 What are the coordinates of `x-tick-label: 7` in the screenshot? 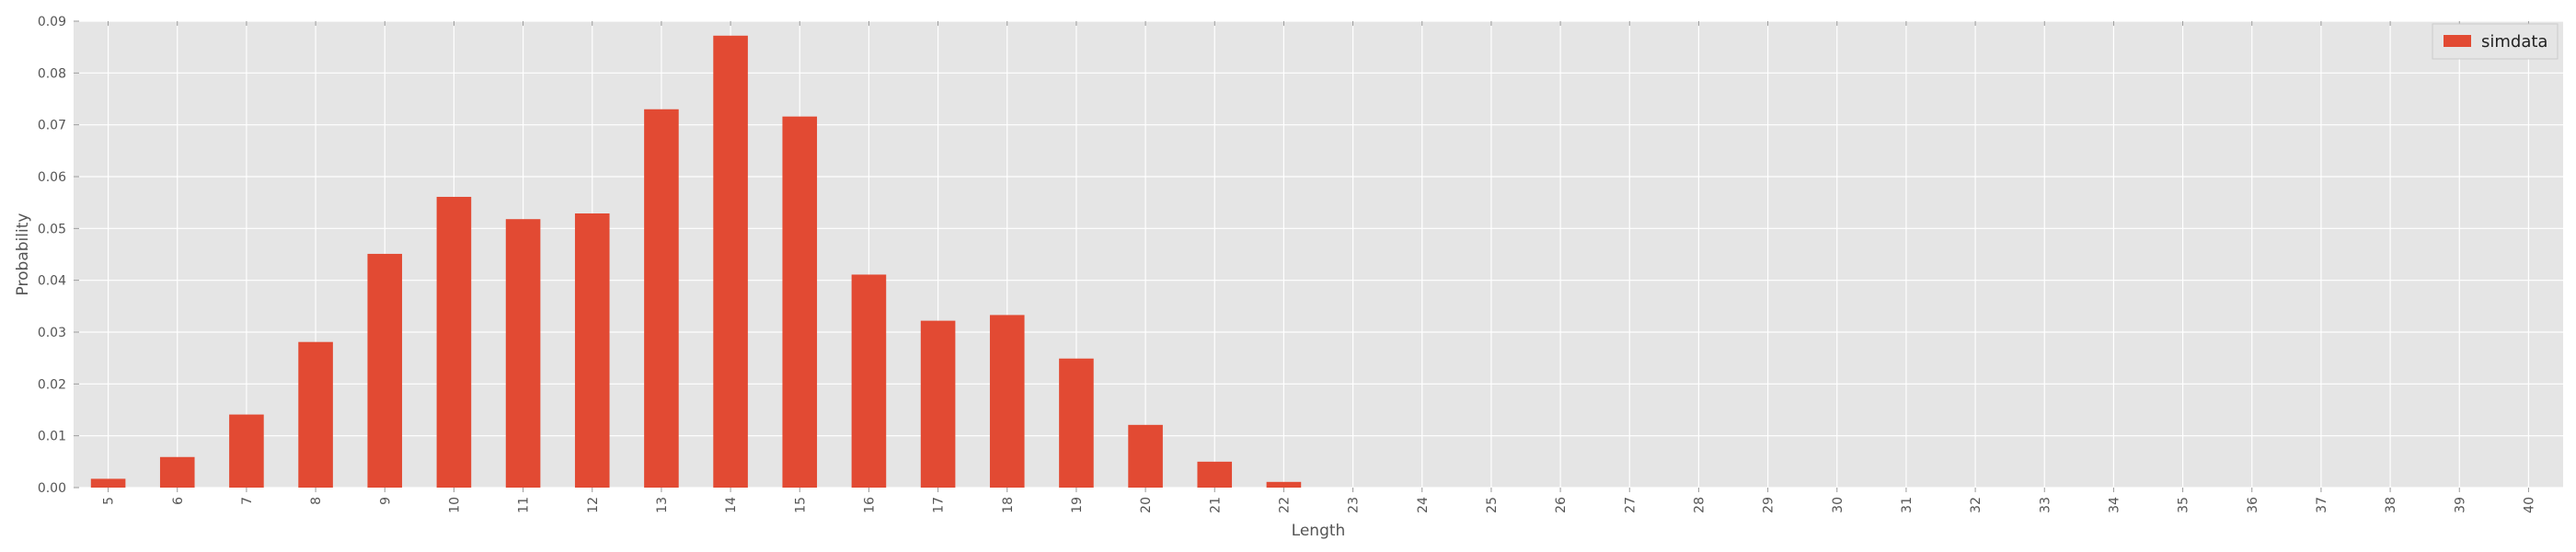 It's located at (247, 501).